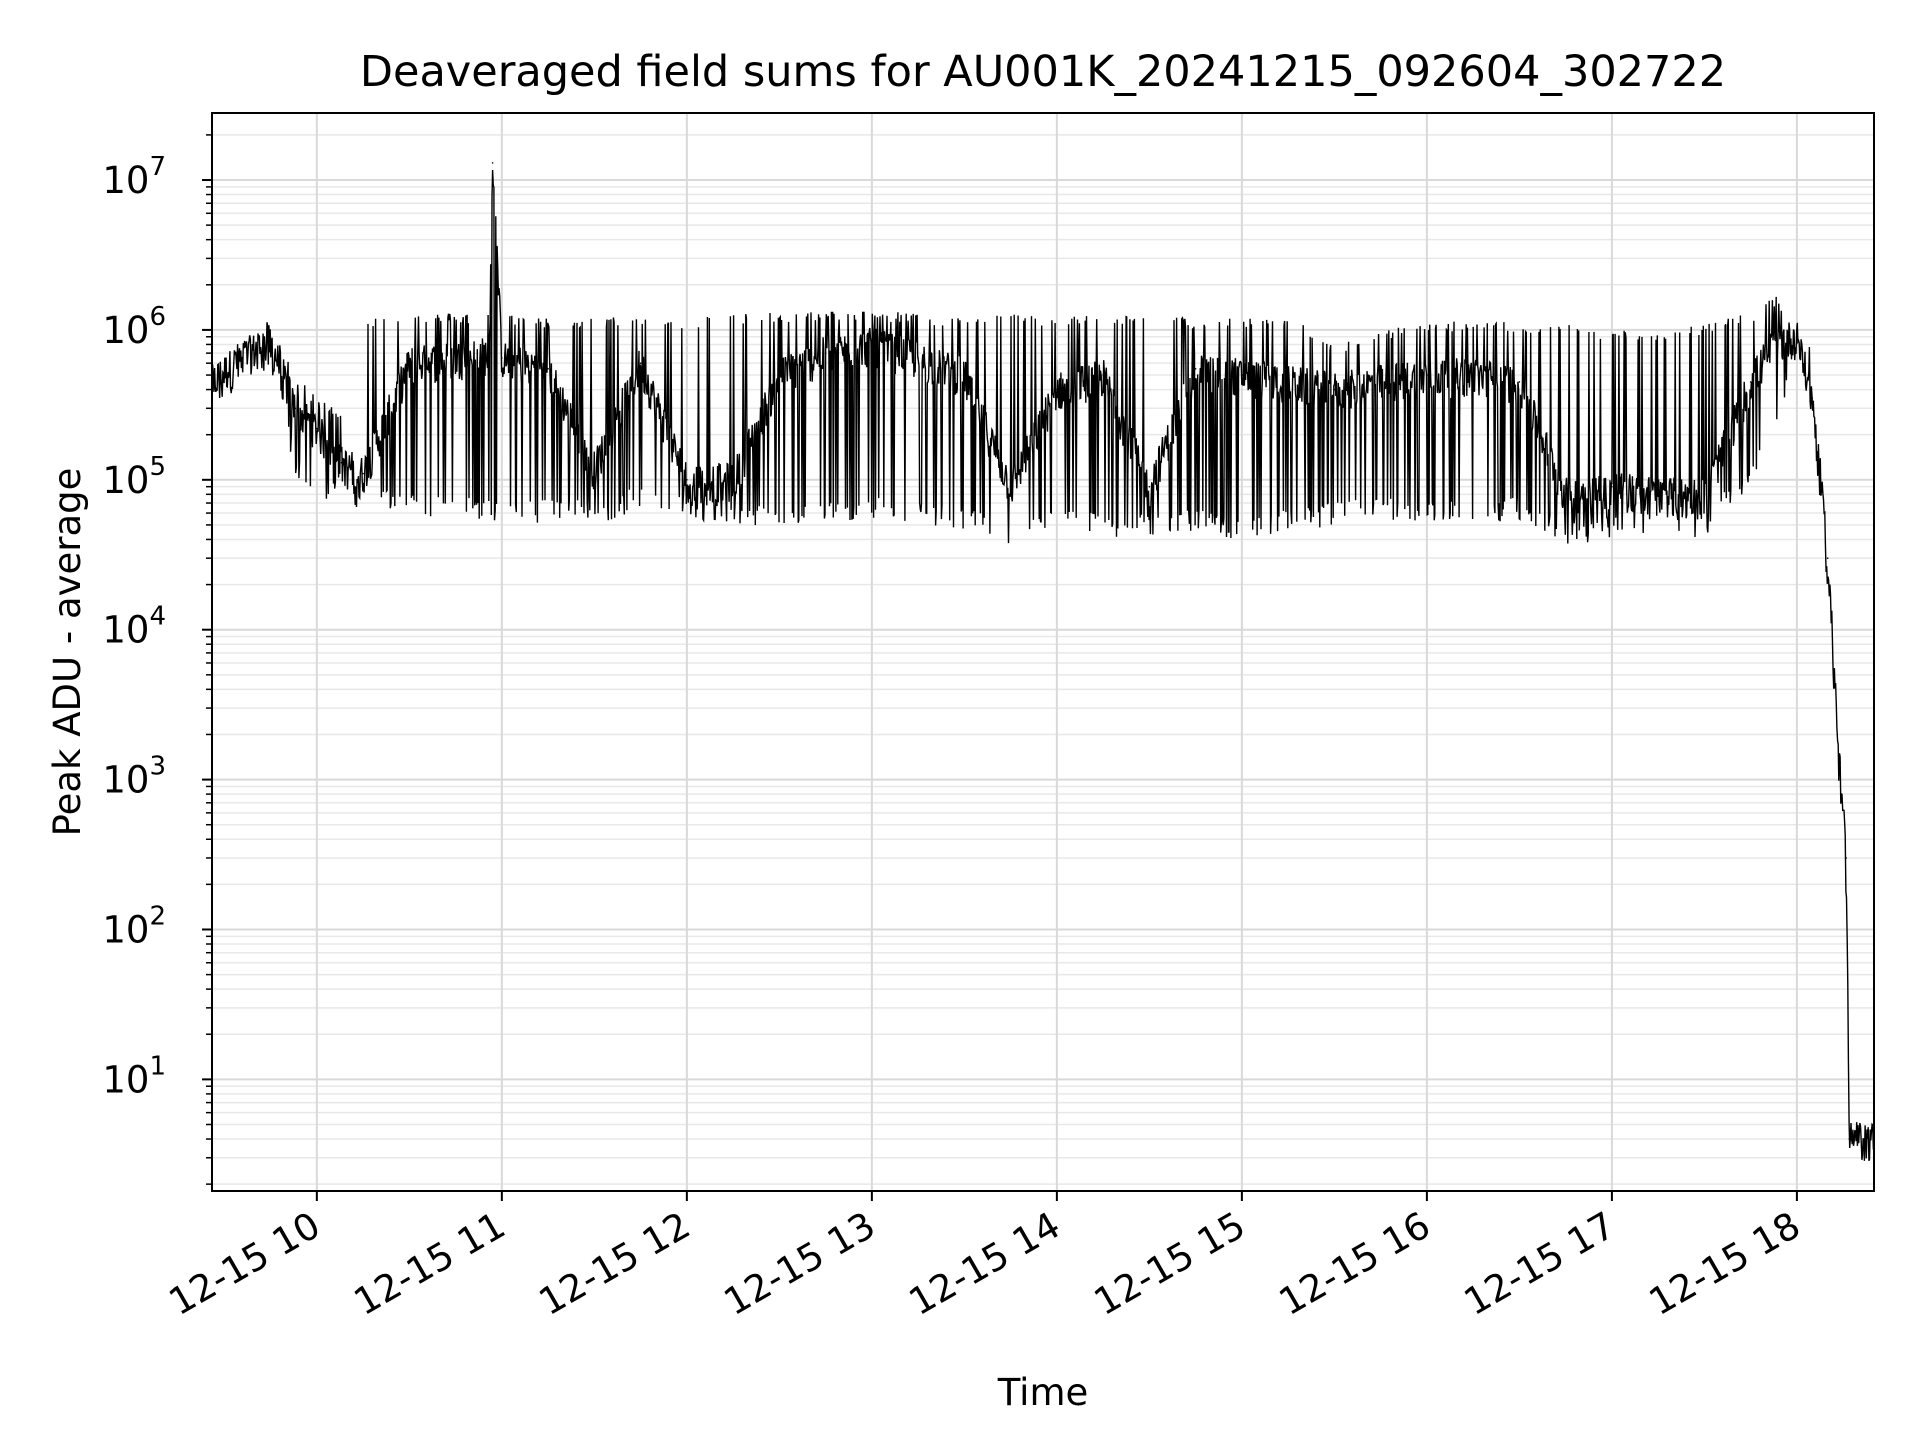 The height and width of the screenshot is (1440, 1920). Describe the element at coordinates (134, 926) in the screenshot. I see `y-tick-label: 10²` at that location.